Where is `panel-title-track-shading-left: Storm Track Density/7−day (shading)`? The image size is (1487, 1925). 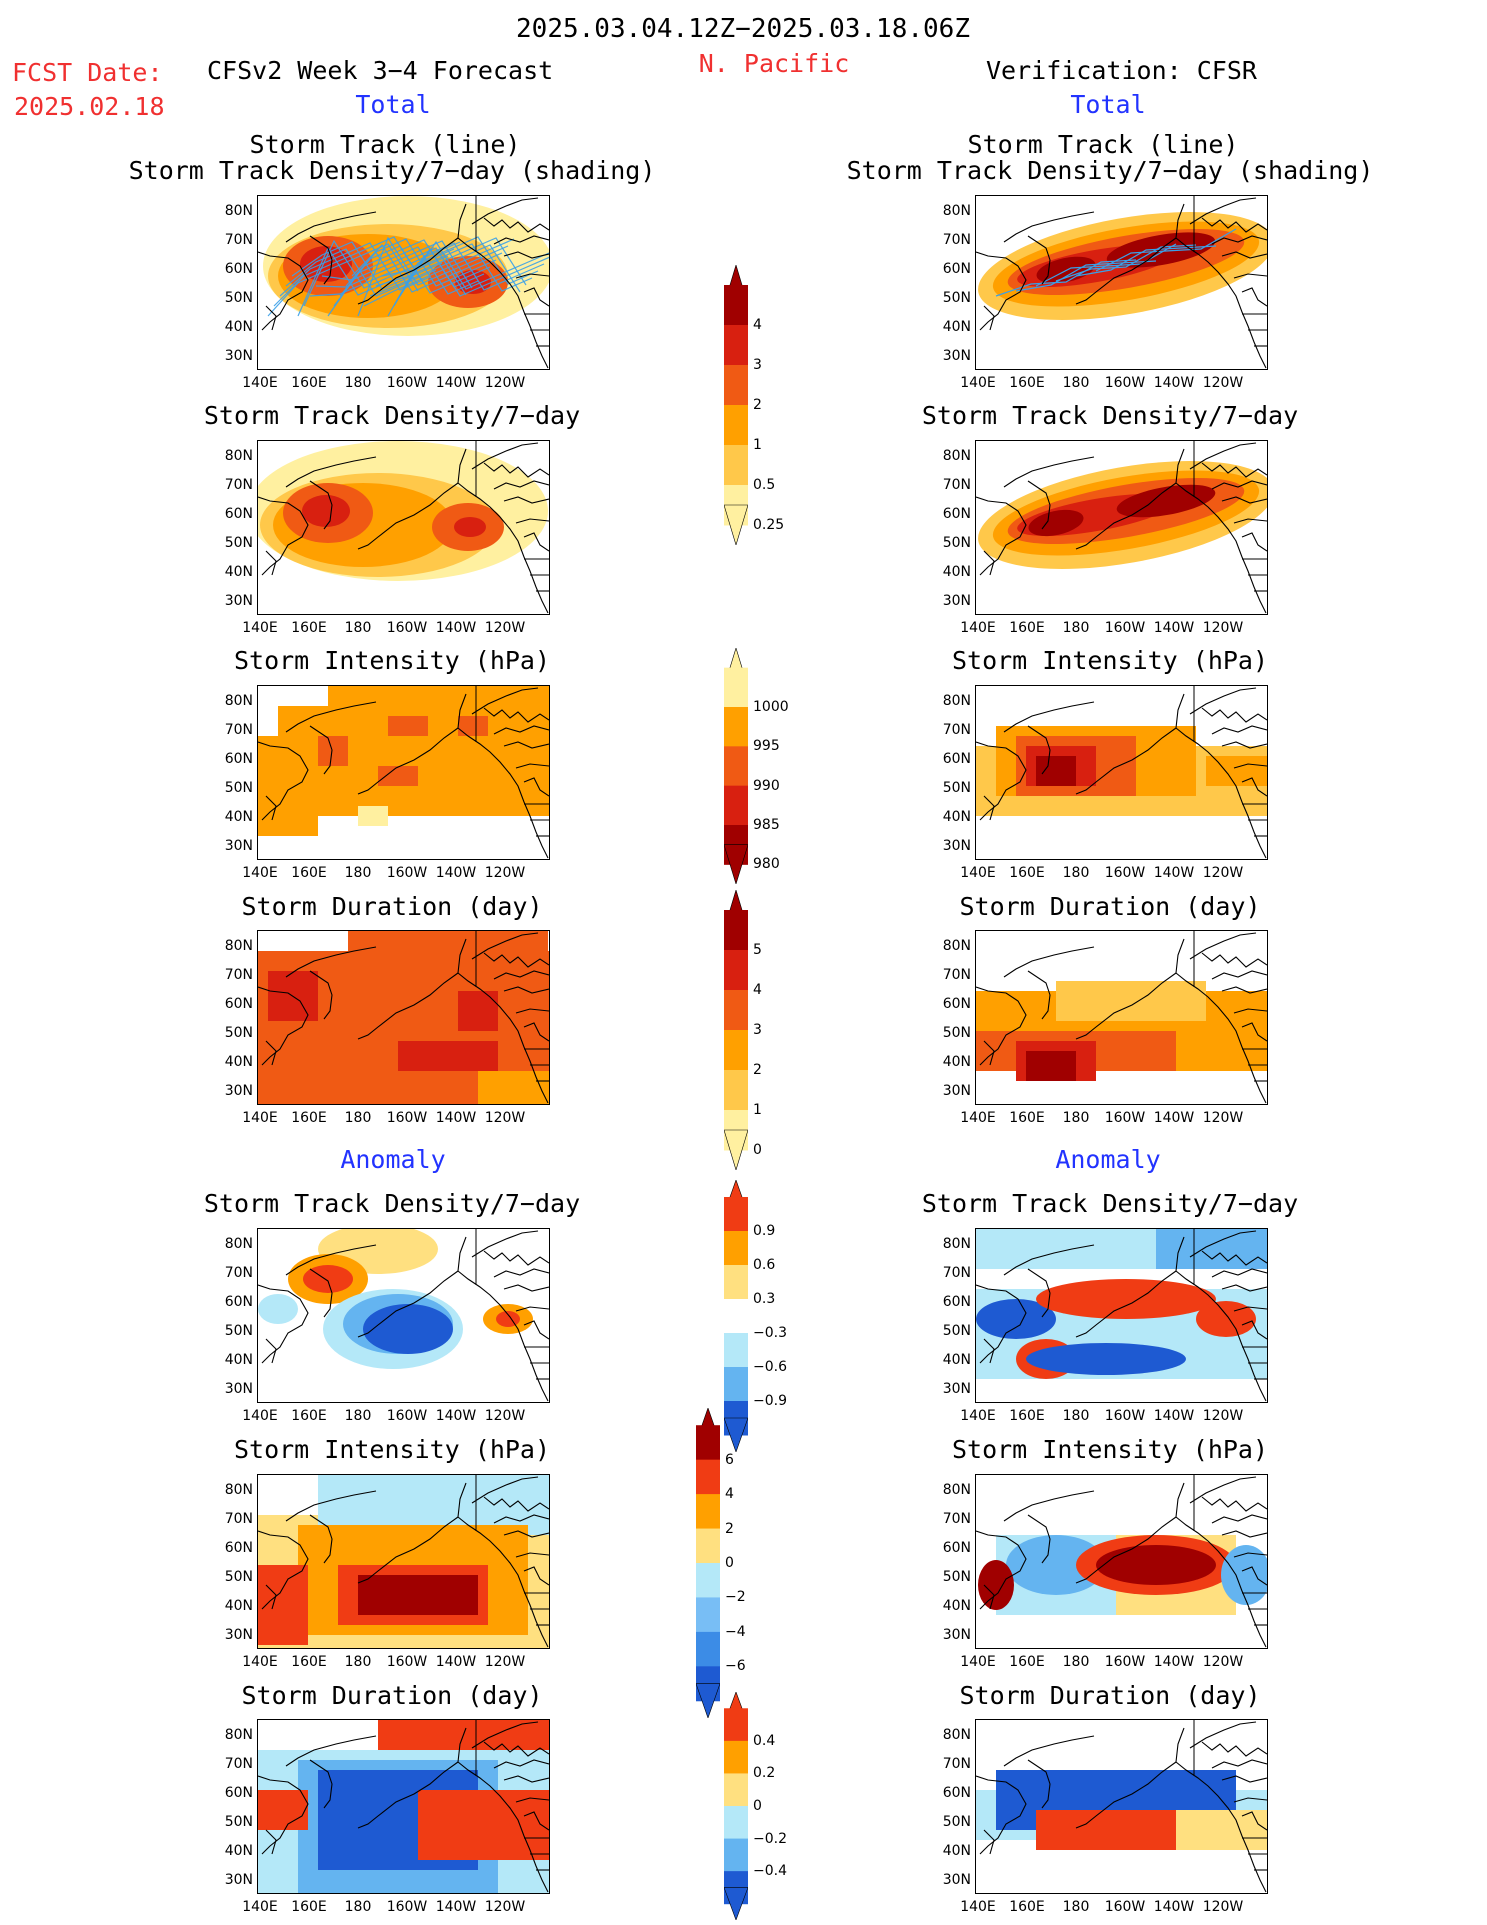
panel-title-track-shading-left: Storm Track Density/7−day (shading) is located at coordinates (392, 170).